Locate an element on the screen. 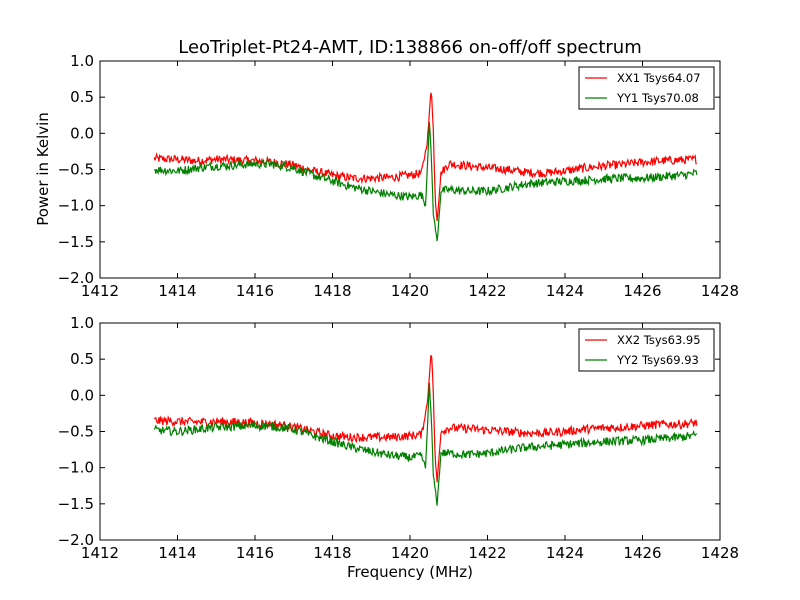 Image resolution: width=800 pixels, height=600 pixels. legend-entry: XX1 Tsys64.07 is located at coordinates (659, 78).